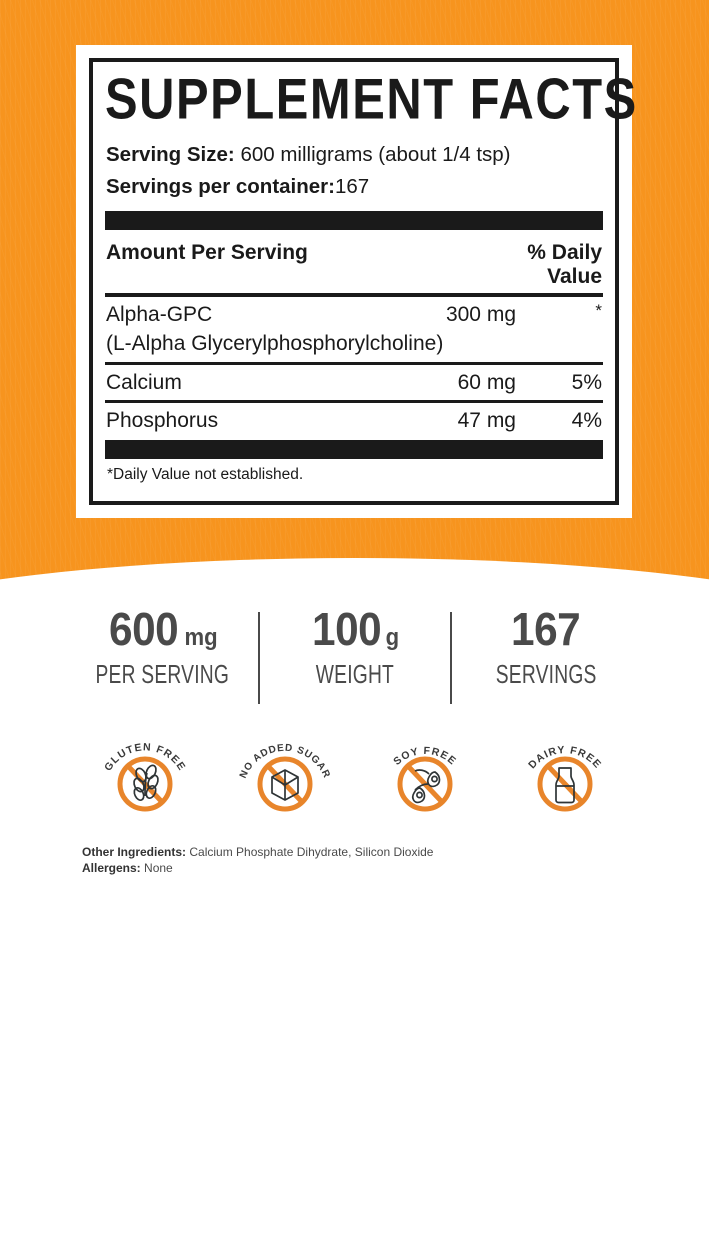 This screenshot has width=709, height=1258. Describe the element at coordinates (207, 252) in the screenshot. I see `amount-per-serving-header: Amount Per Serving` at that location.